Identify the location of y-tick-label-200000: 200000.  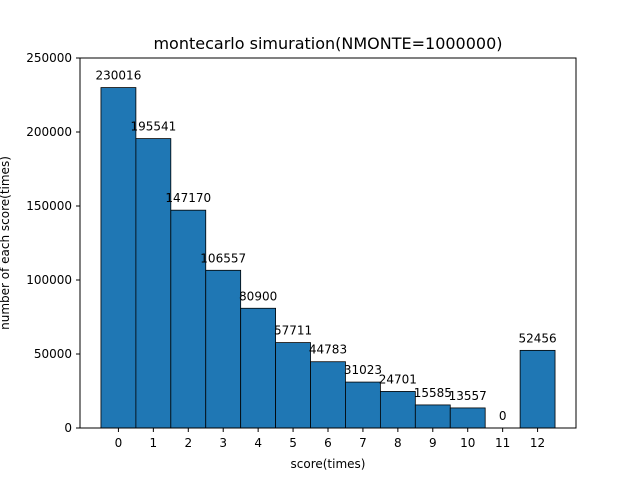
(49, 132).